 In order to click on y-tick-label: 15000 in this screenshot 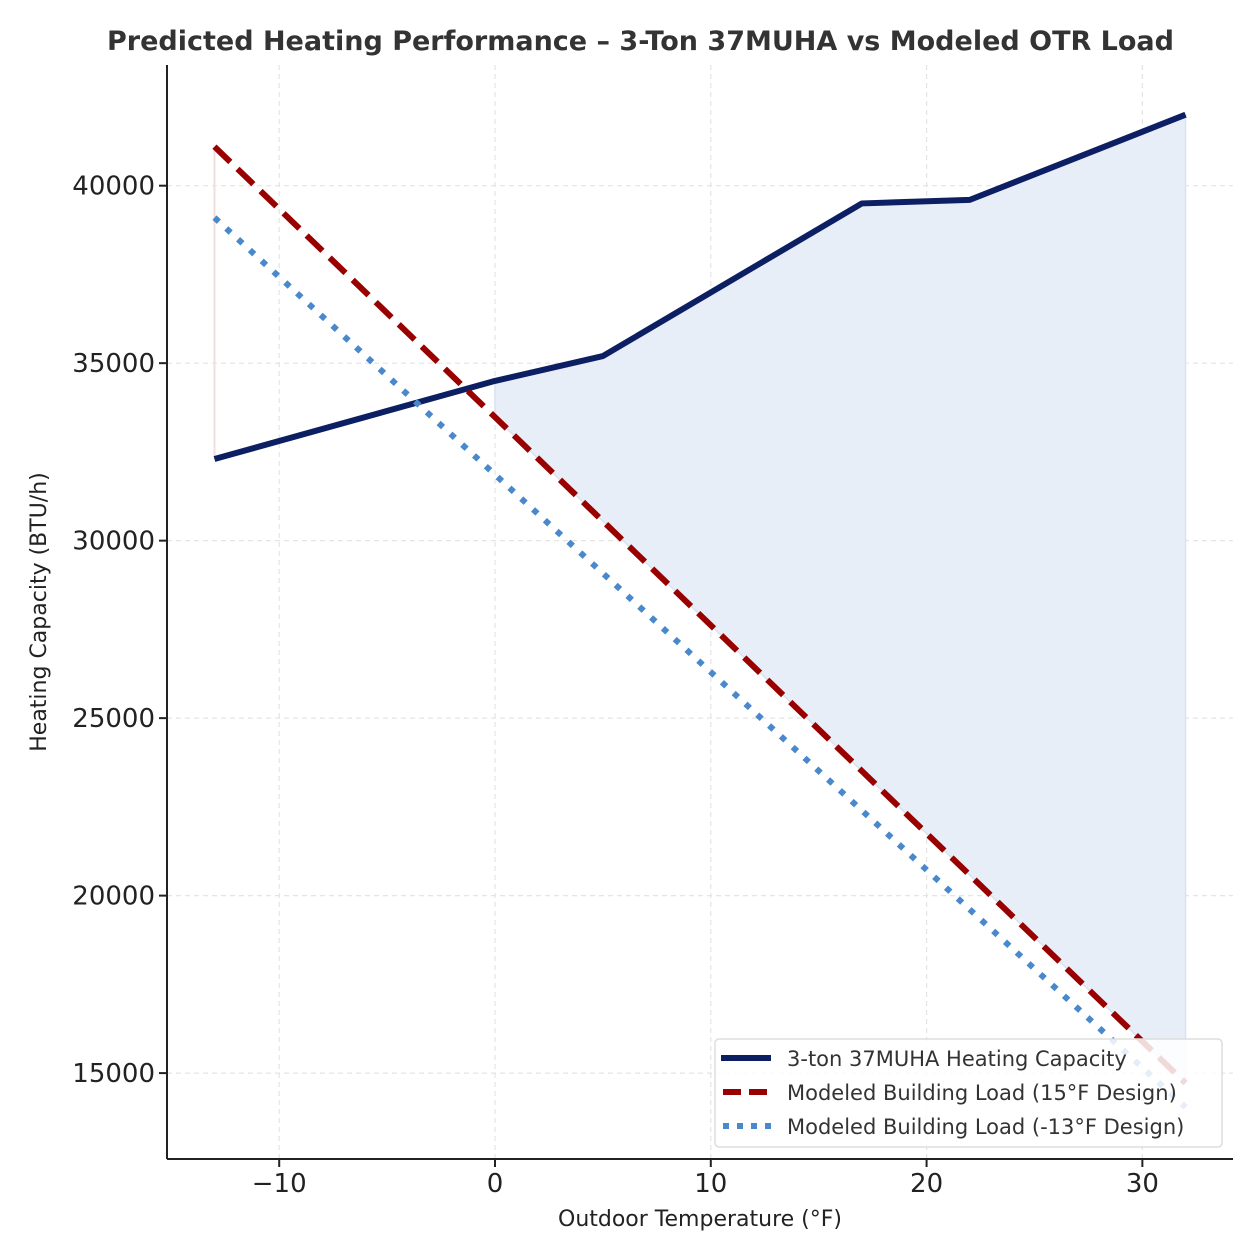, I will do `click(113, 1074)`.